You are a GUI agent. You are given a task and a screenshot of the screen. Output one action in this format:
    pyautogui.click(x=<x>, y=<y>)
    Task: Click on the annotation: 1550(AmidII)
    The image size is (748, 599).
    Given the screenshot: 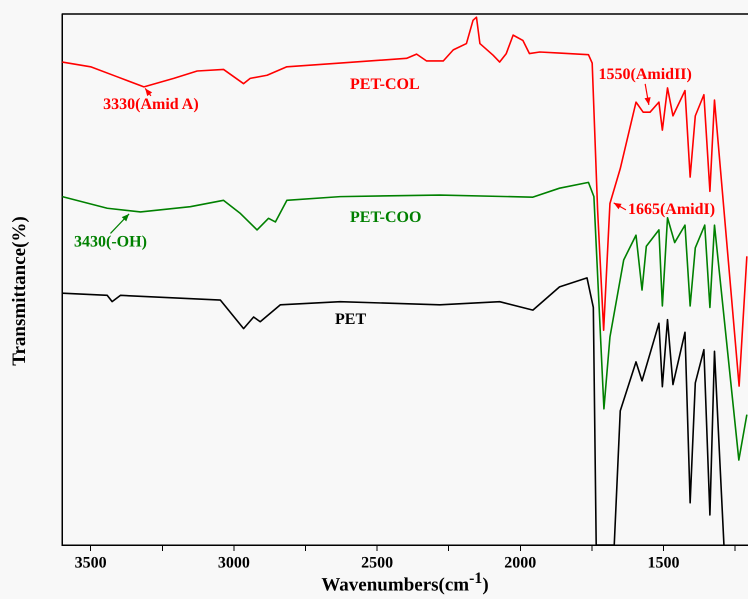 What is the action you would take?
    pyautogui.click(x=645, y=75)
    